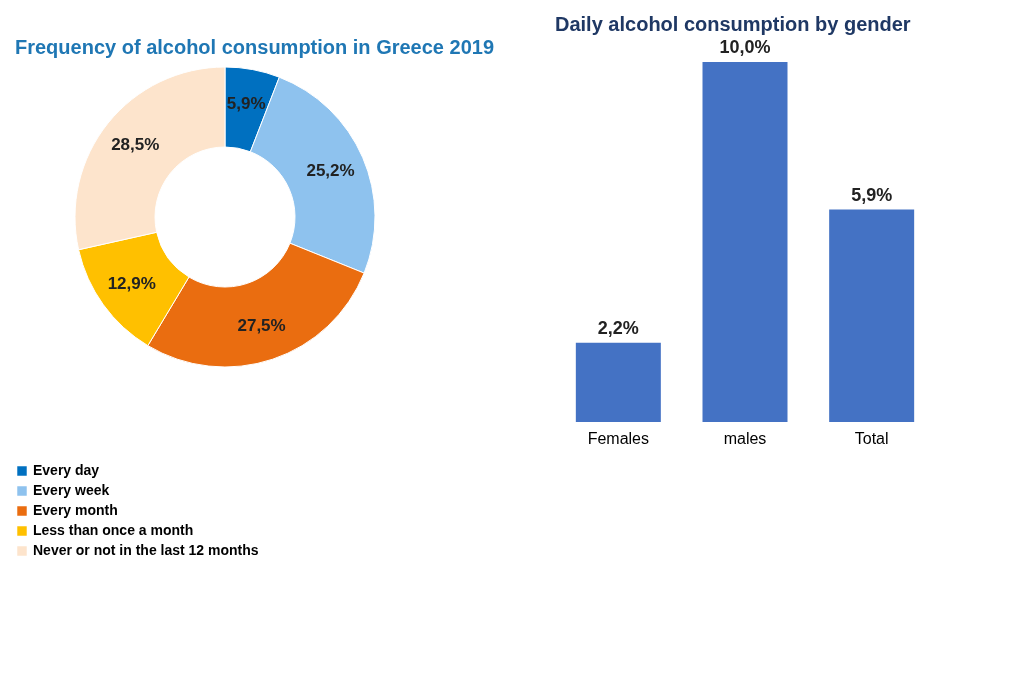 The image size is (1024, 680). Describe the element at coordinates (75, 510) in the screenshot. I see `legend-label: Every month` at that location.